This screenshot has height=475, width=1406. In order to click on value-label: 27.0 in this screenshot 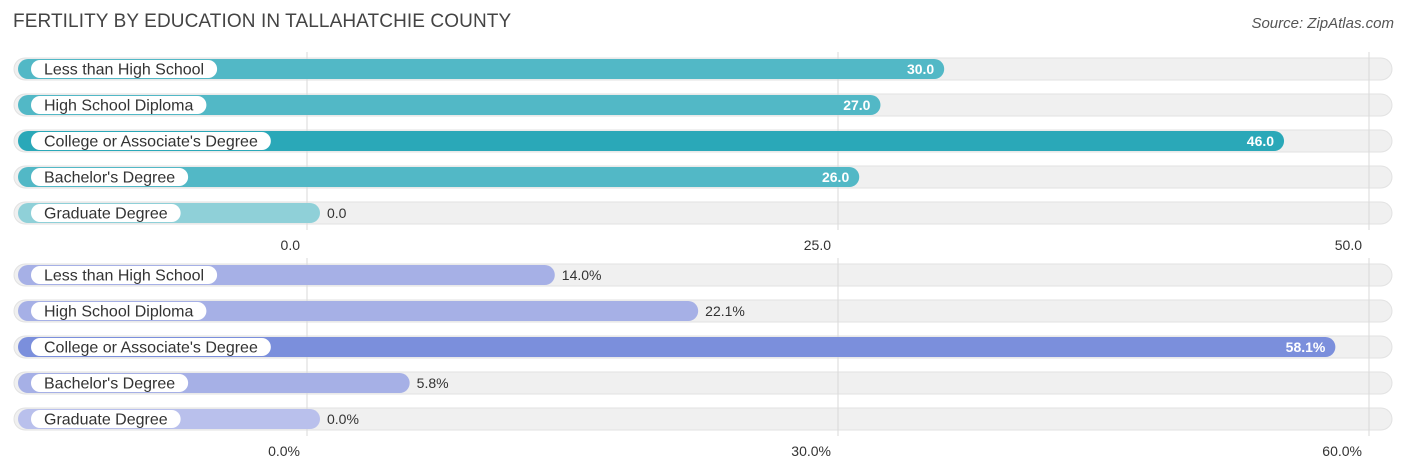, I will do `click(856, 105)`.